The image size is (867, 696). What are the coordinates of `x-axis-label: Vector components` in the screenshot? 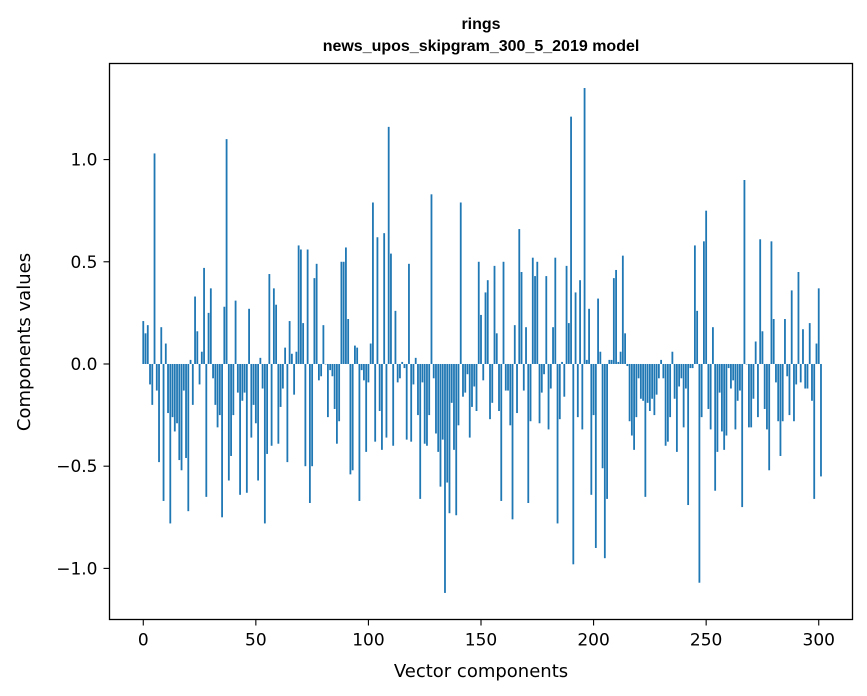 It's located at (481, 671).